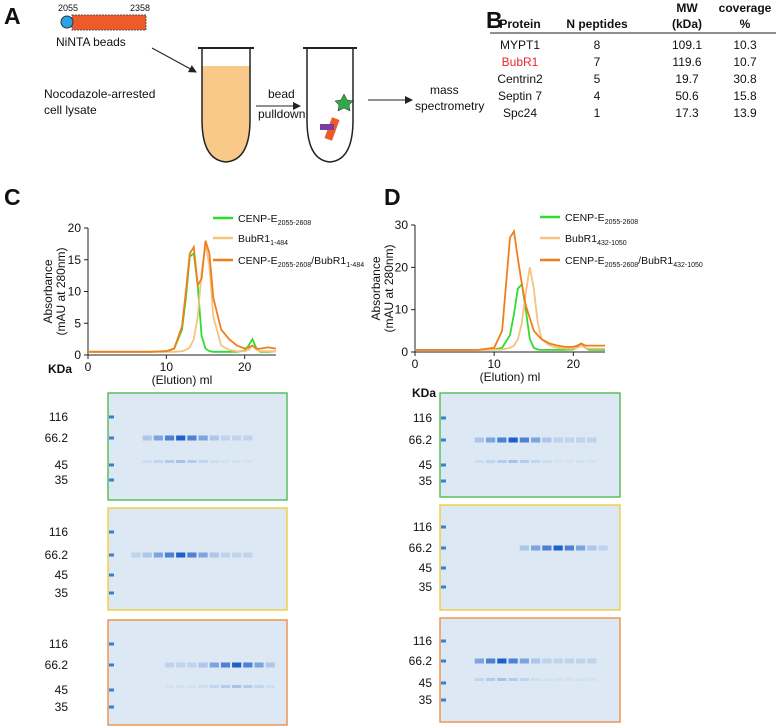 This screenshot has height=728, width=778. I want to click on residue-end: 2358, so click(140, 8).